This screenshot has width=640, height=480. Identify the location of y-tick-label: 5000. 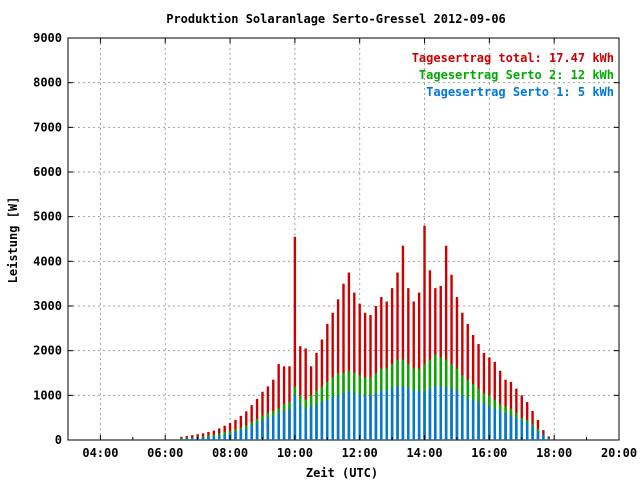
(47, 217).